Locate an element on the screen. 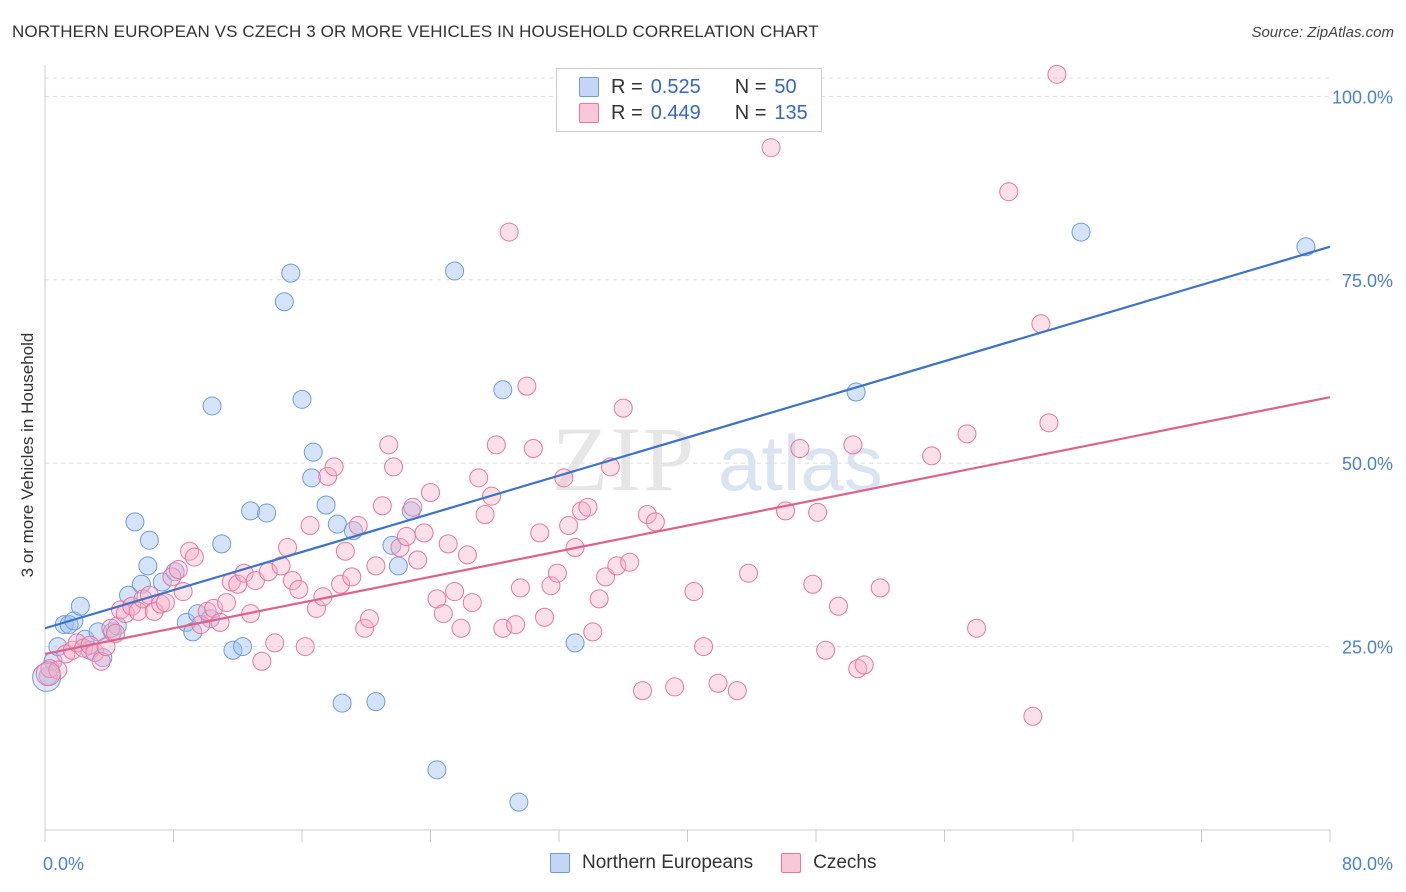 The height and width of the screenshot is (892, 1406). legend-item-czechs: Czechs is located at coordinates (828, 863).